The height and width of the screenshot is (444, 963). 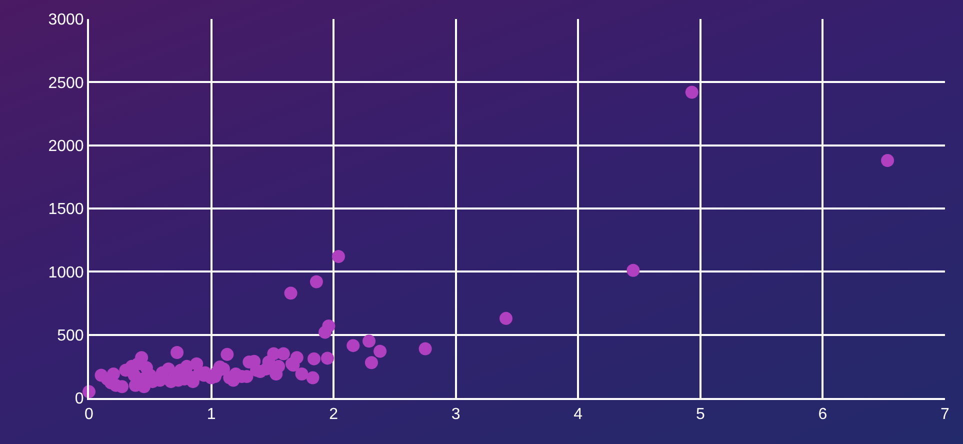 What do you see at coordinates (455, 415) in the screenshot?
I see `x-tick-label: 3` at bounding box center [455, 415].